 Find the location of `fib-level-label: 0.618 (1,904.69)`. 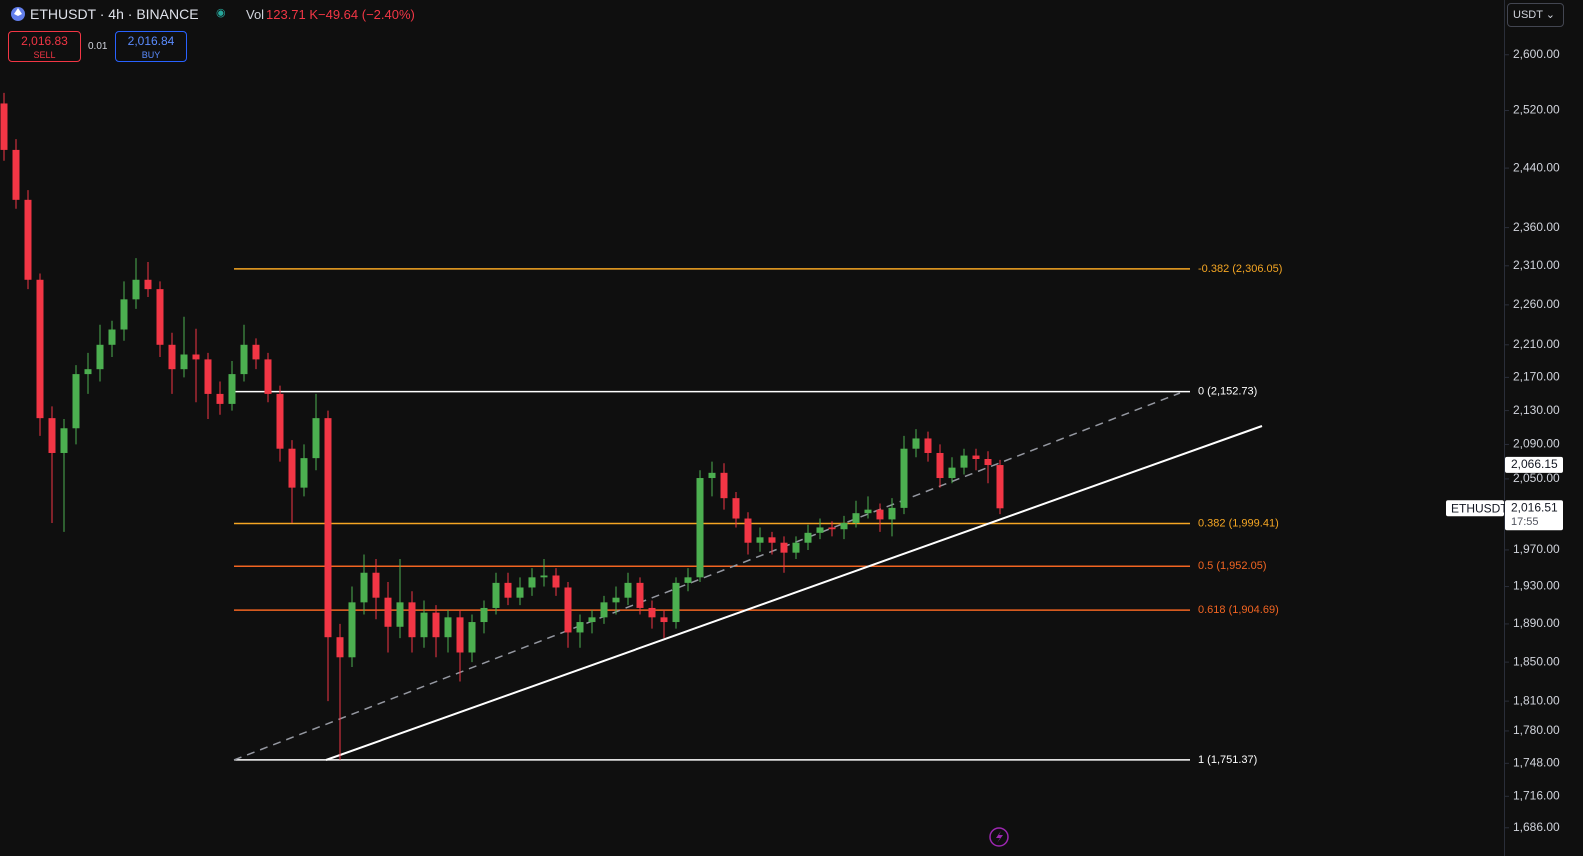

fib-level-label: 0.618 (1,904.69) is located at coordinates (1238, 610).